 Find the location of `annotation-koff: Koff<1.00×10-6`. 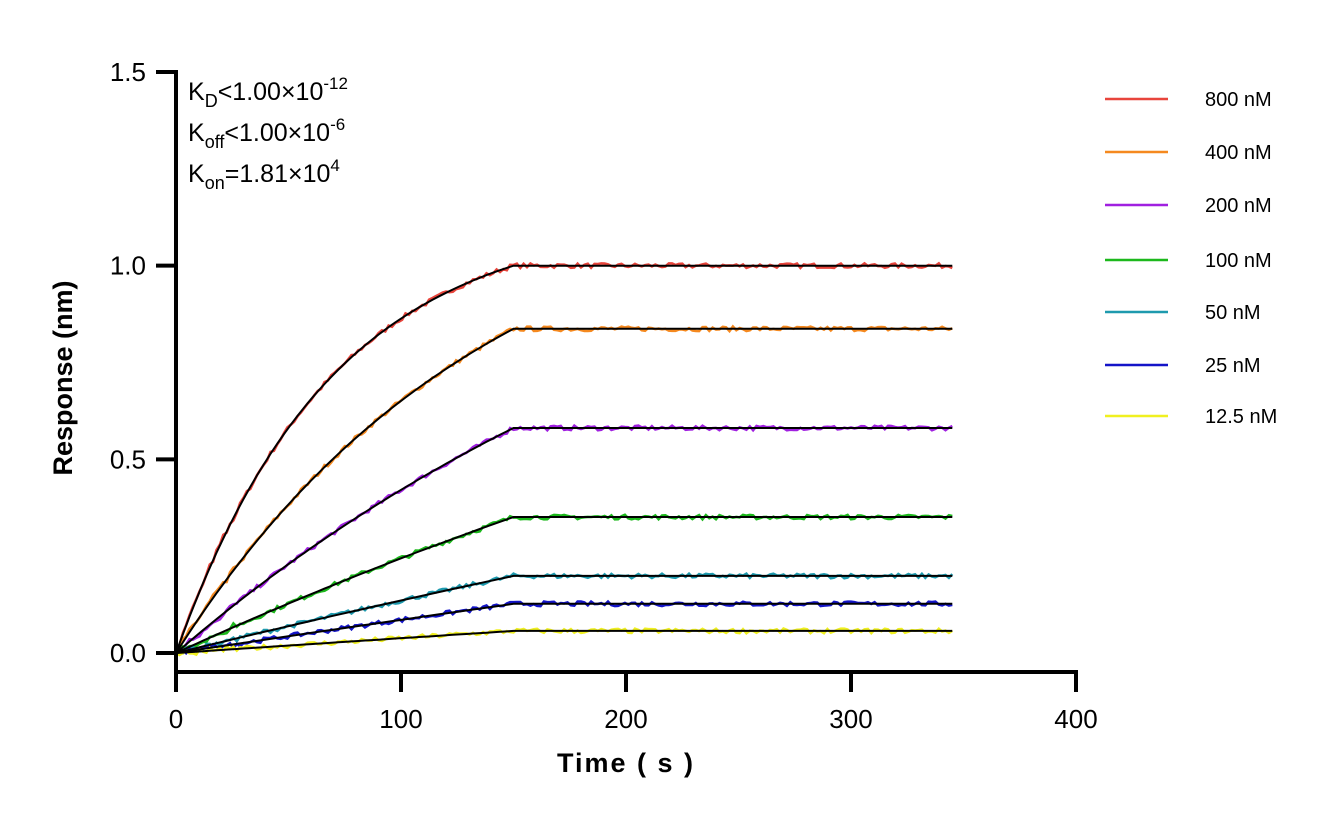

annotation-koff: Koff<1.00×10-6 is located at coordinates (266, 133).